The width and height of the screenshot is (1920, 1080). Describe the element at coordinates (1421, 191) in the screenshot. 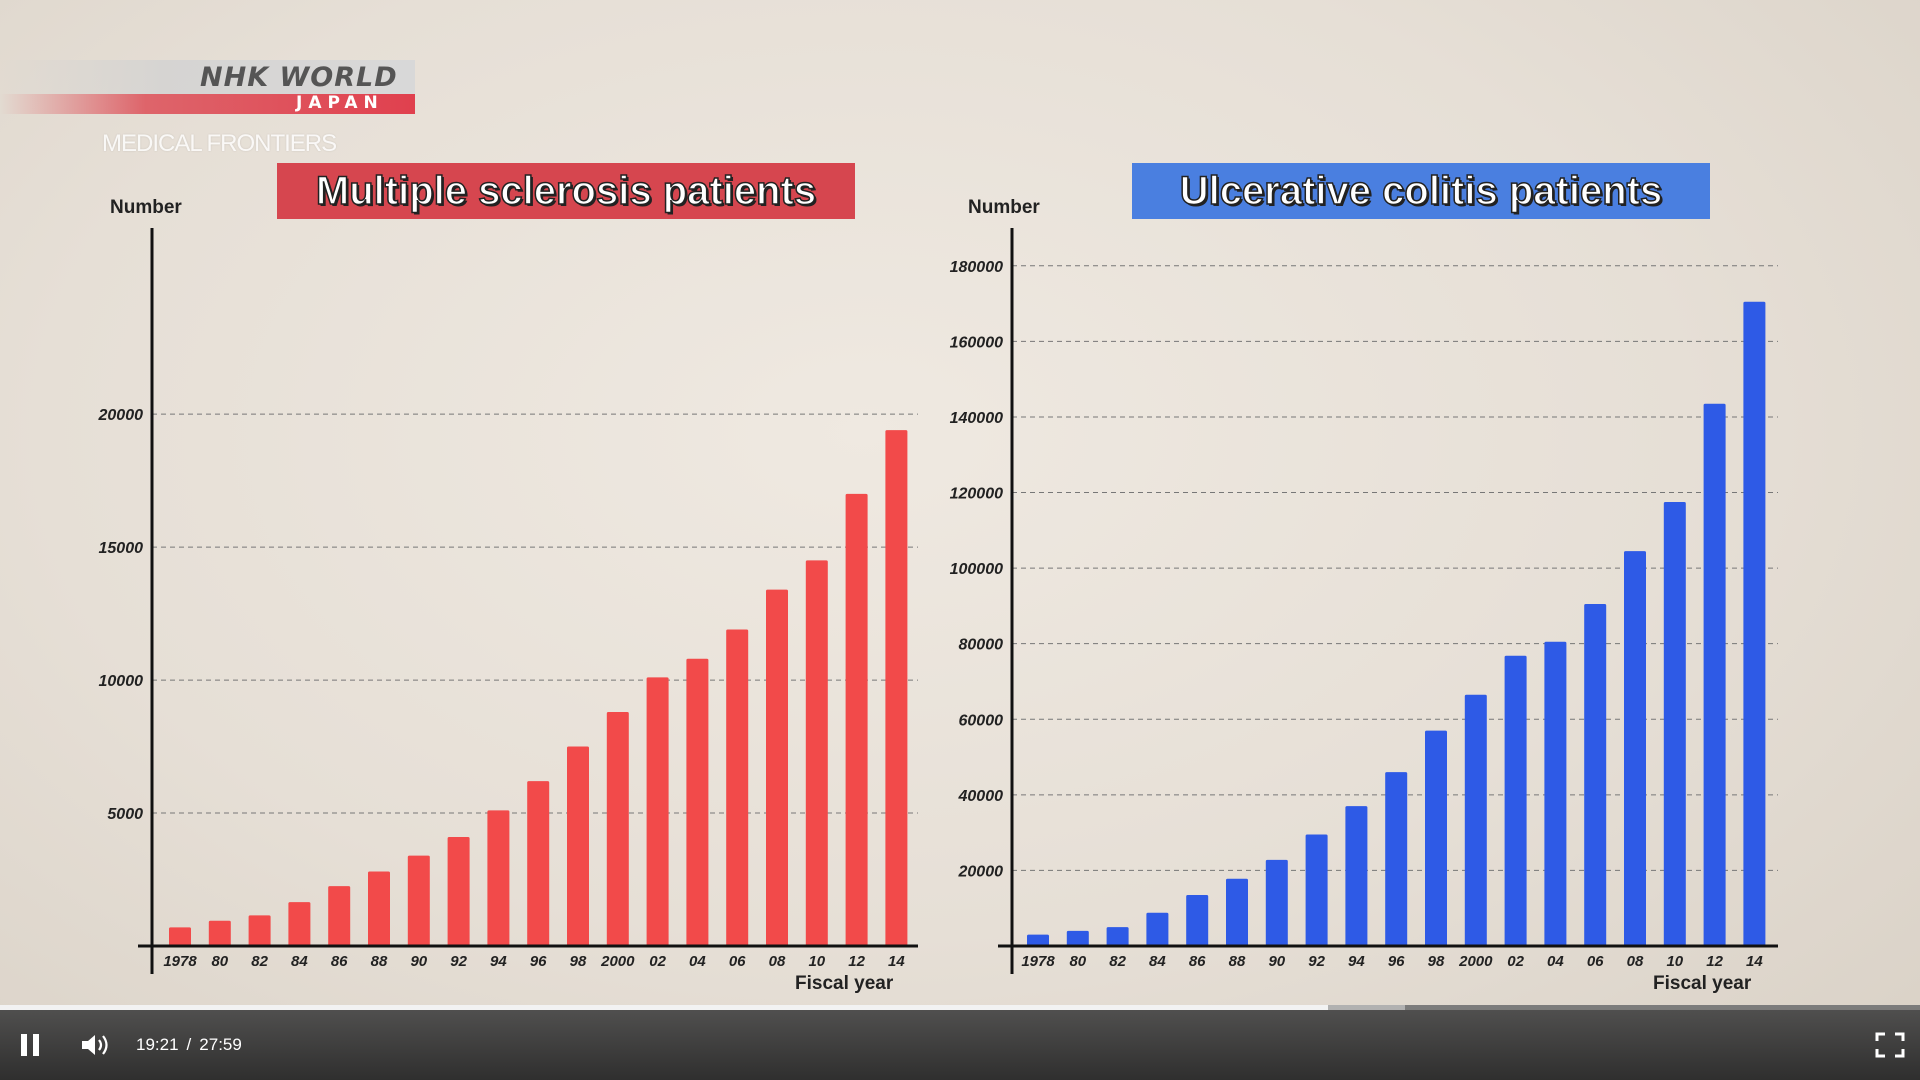

I see `chart-title-uc: Ulcerative colitis patients` at that location.